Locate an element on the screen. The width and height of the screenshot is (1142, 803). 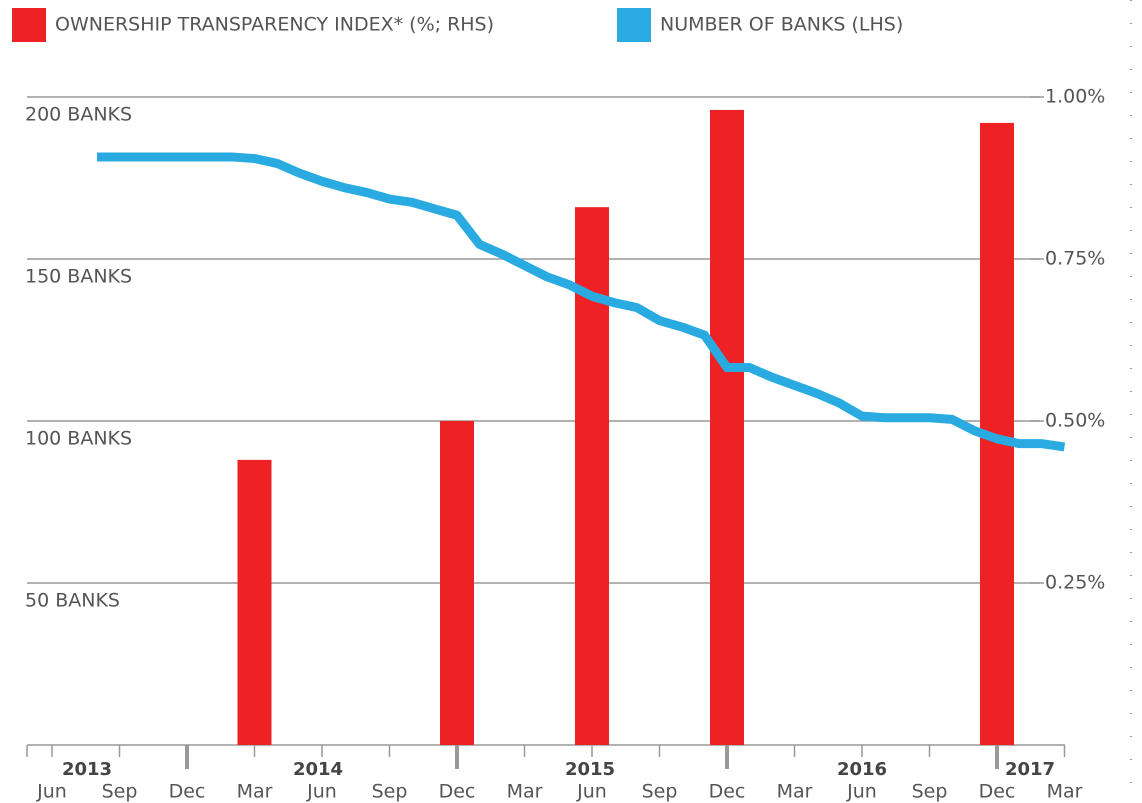
y-tick-label: 150 BANKS is located at coordinates (78, 277).